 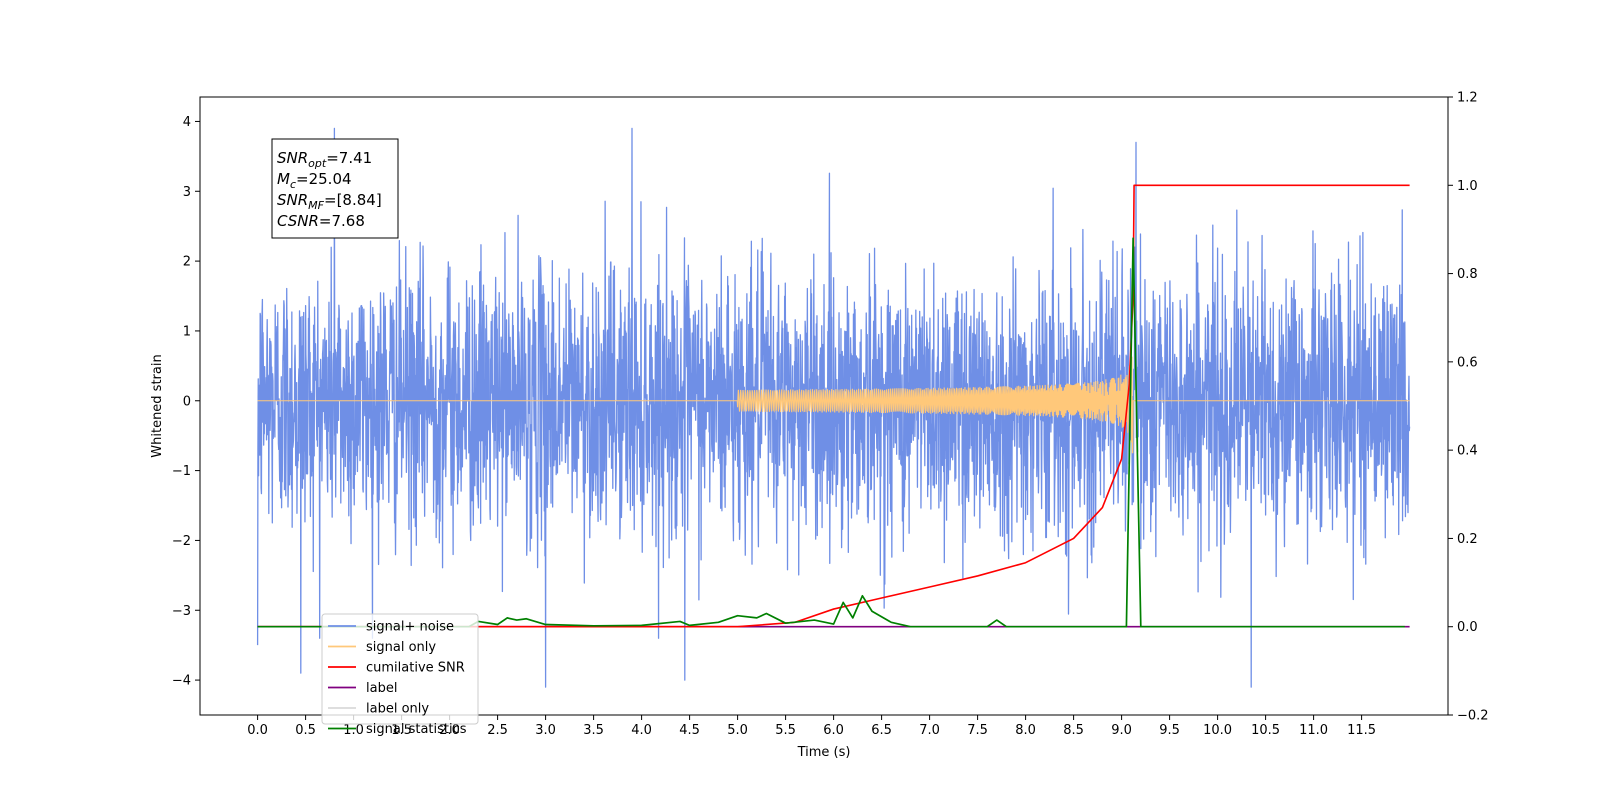 What do you see at coordinates (1473, 716) in the screenshot?
I see `y2-tick-label: −0.2` at bounding box center [1473, 716].